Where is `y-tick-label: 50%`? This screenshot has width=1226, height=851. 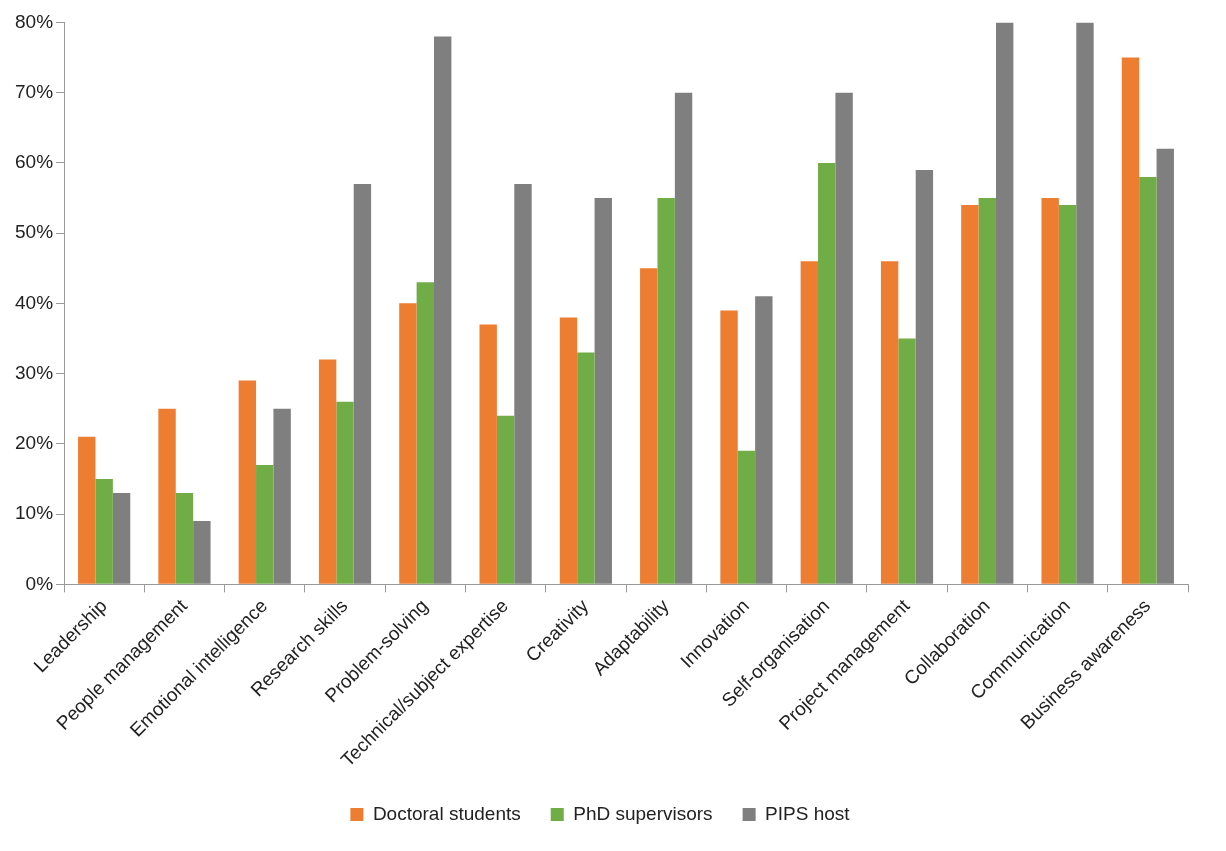
y-tick-label: 50% is located at coordinates (34, 232).